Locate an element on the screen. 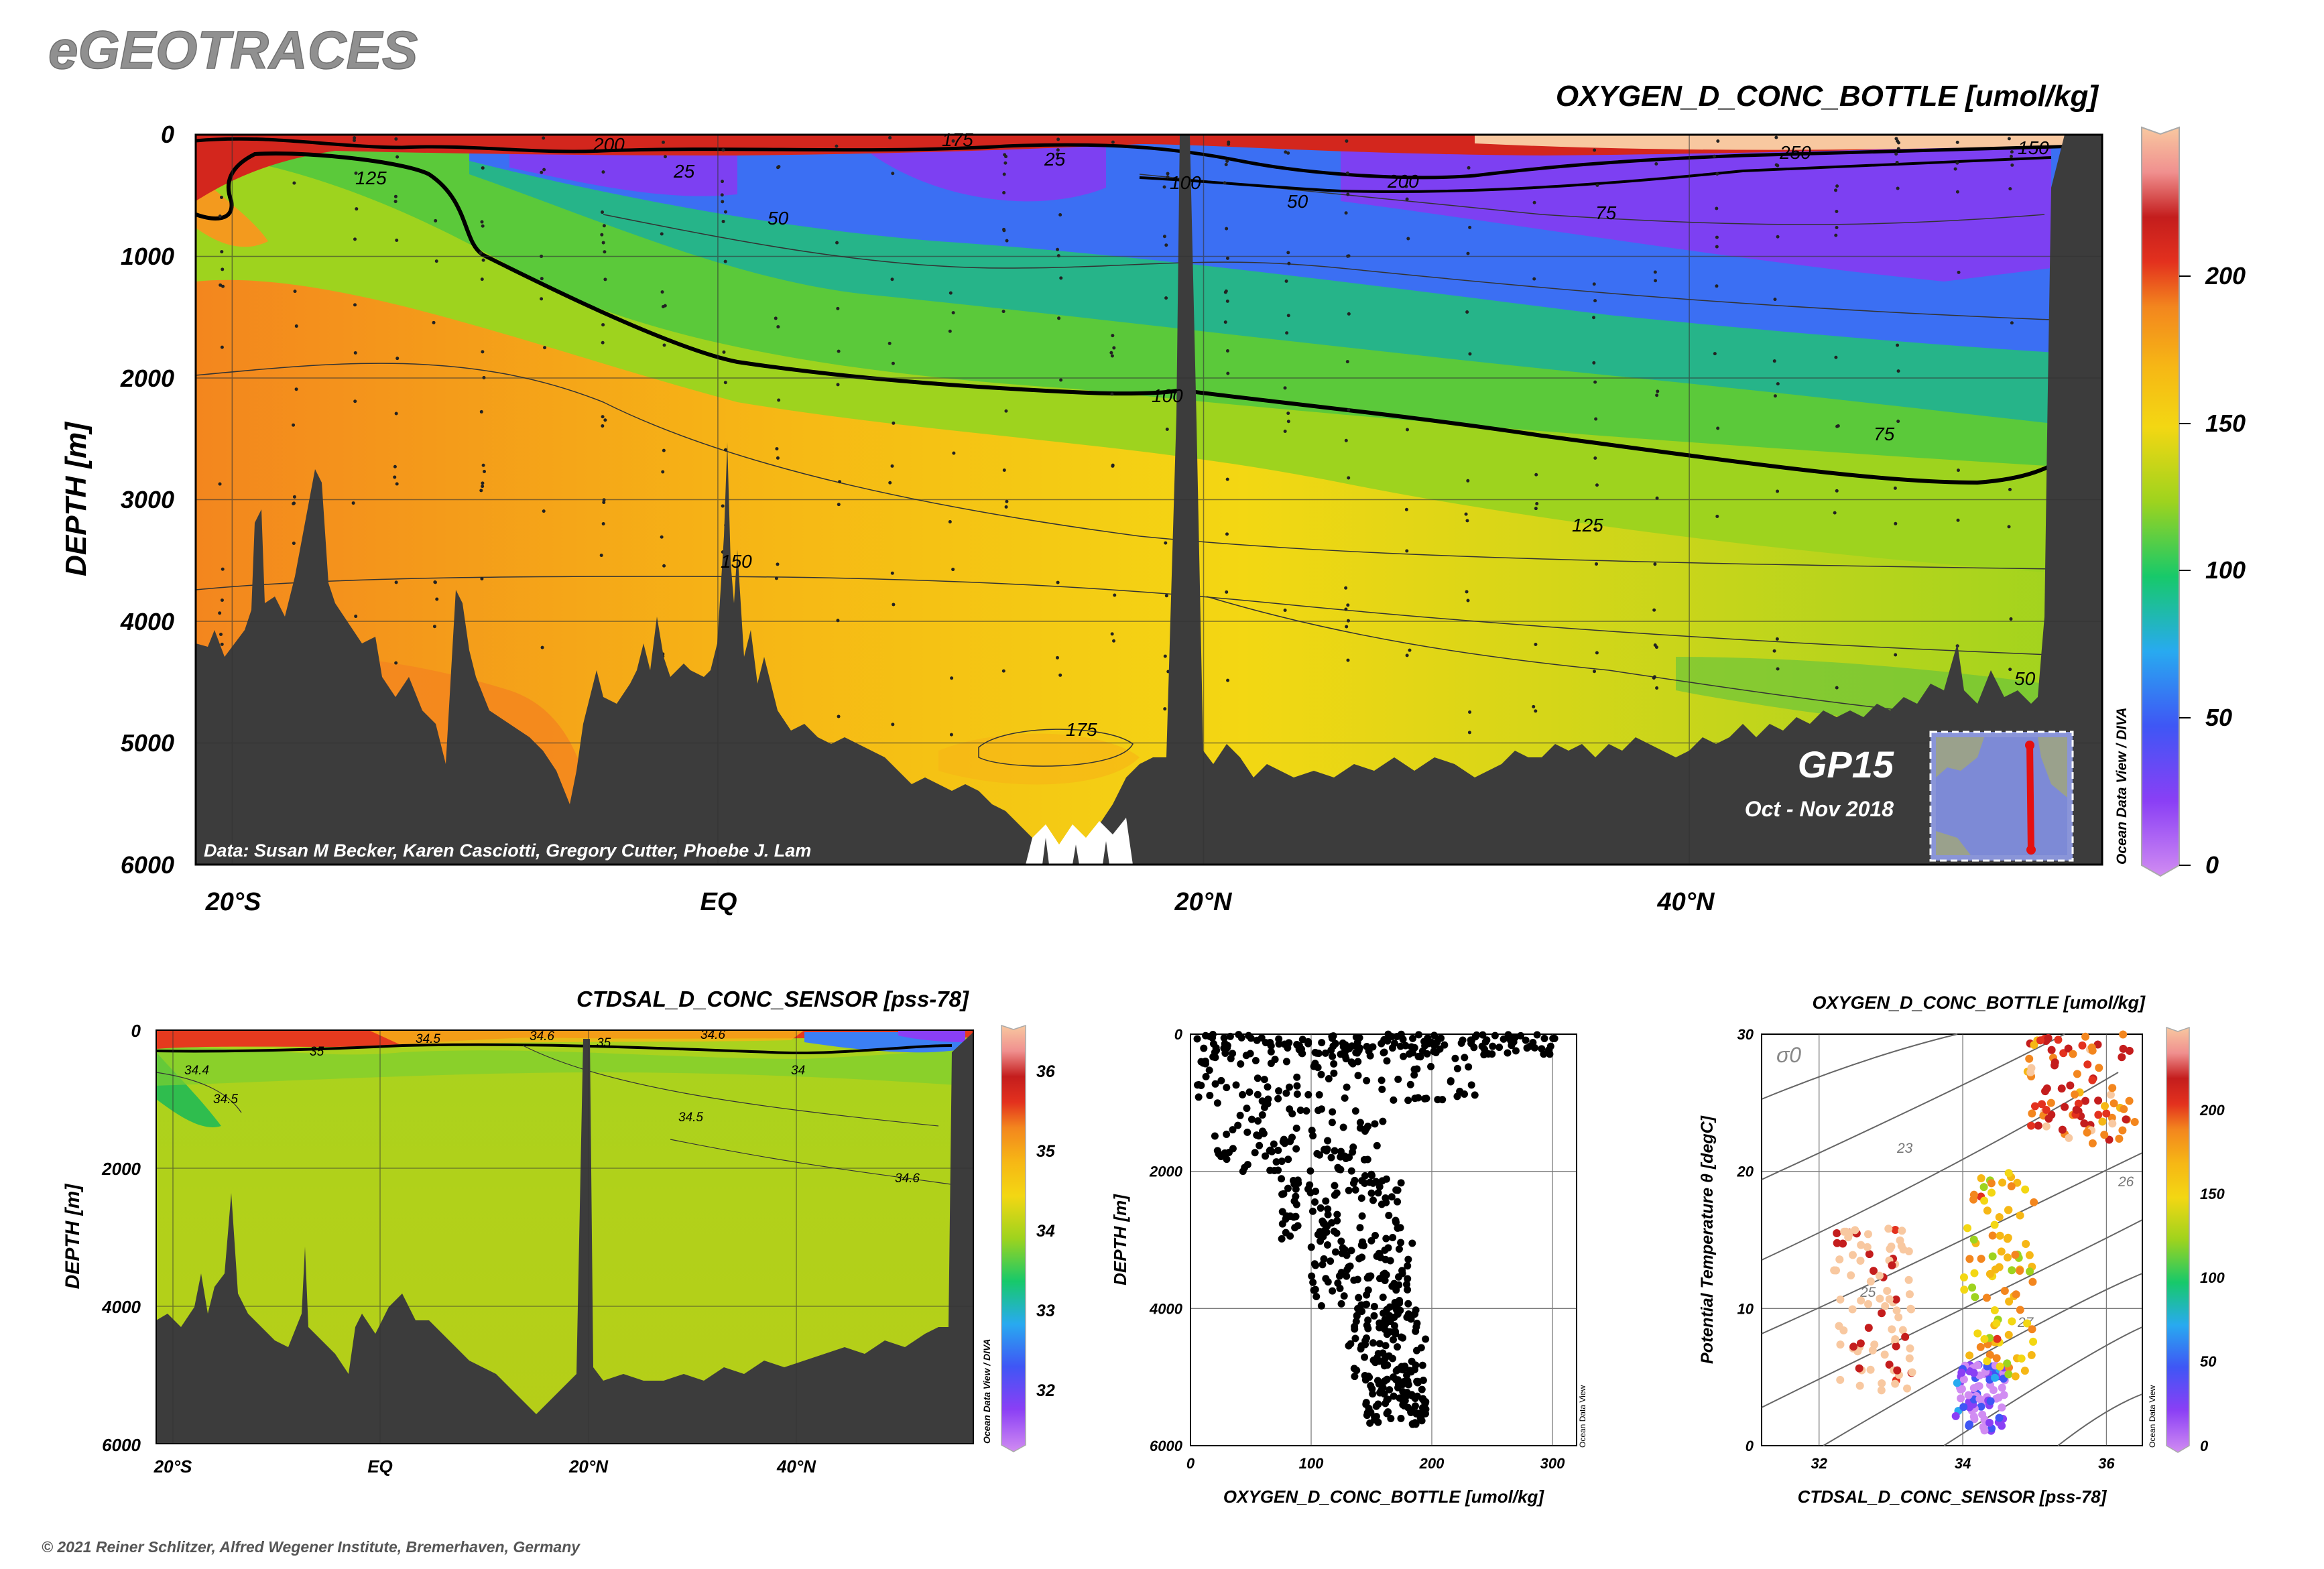 This screenshot has height=1569, width=2324. profile-points is located at coordinates (1375, 1229).